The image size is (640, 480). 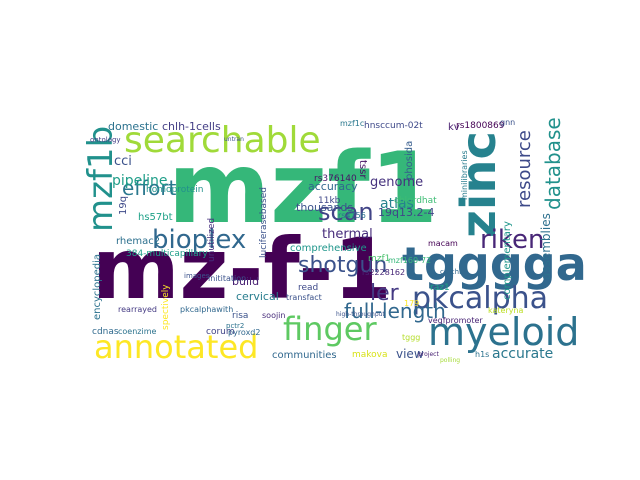 I want to click on word-coenzime: coenzime, so click(x=137, y=331).